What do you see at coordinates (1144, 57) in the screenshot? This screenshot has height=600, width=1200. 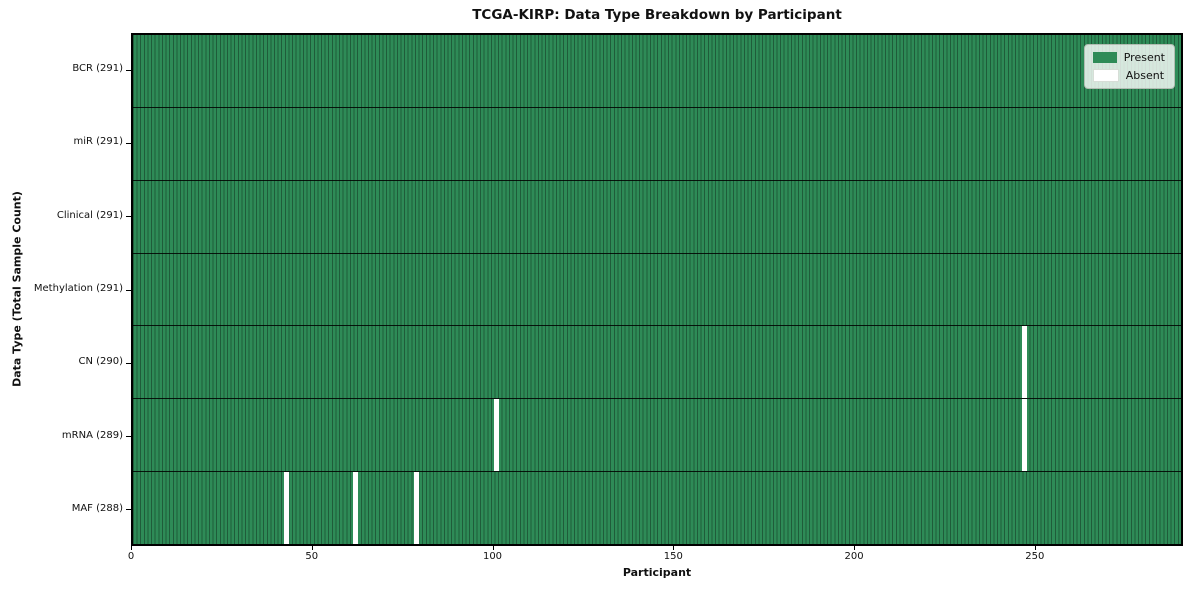 I see `legend-label-present: Present` at bounding box center [1144, 57].